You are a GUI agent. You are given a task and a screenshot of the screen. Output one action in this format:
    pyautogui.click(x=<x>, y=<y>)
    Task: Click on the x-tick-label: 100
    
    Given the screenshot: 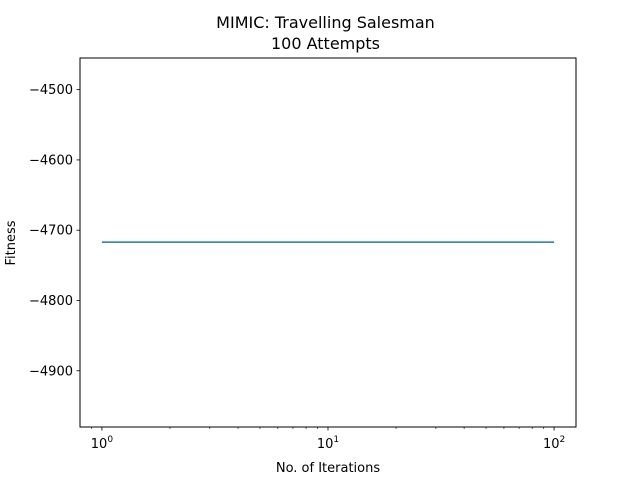 What is the action you would take?
    pyautogui.click(x=102, y=443)
    